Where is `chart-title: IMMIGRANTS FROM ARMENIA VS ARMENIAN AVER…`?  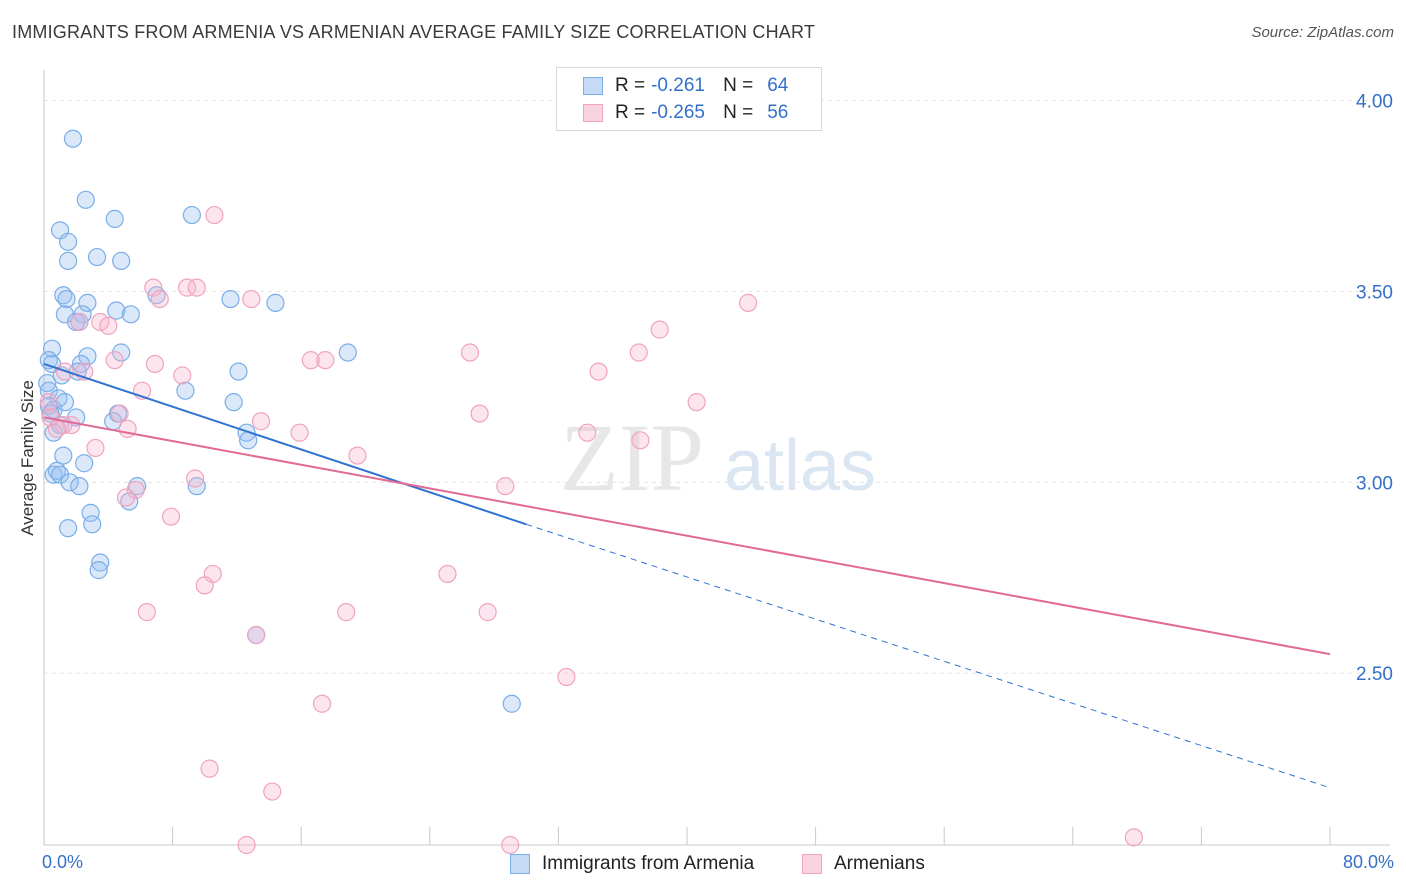
chart-title: IMMIGRANTS FROM ARMENIA VS ARMENIAN AVER… is located at coordinates (414, 32).